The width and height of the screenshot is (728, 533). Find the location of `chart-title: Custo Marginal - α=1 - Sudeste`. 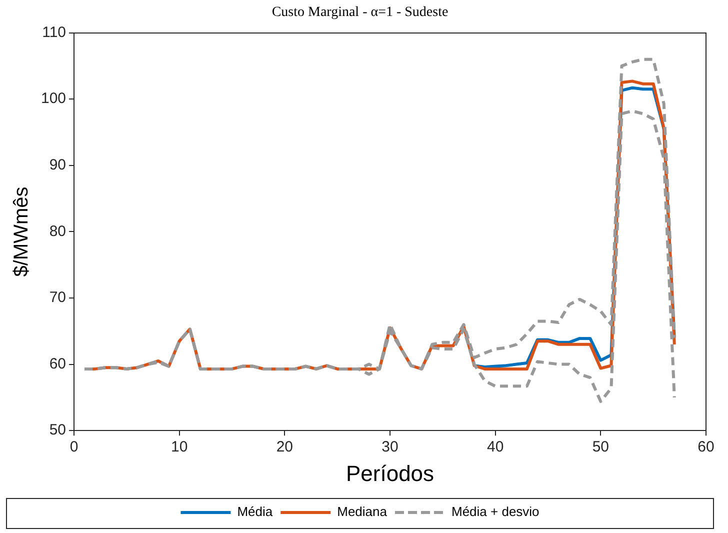

chart-title: Custo Marginal - α=1 - Sudeste is located at coordinates (360, 12).